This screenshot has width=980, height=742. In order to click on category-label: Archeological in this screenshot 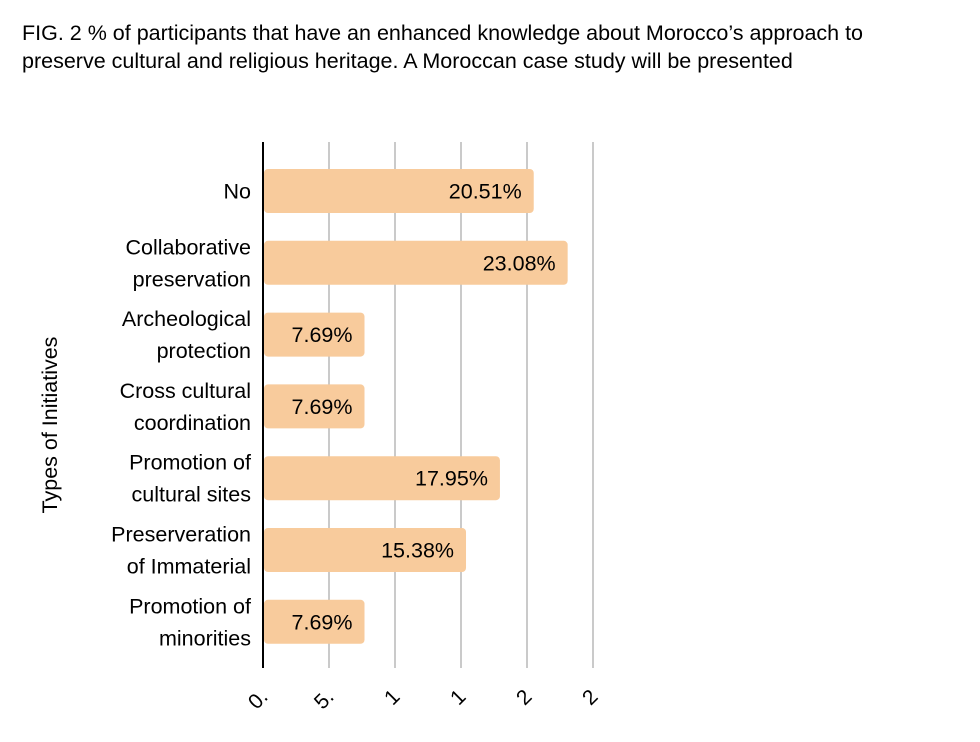, I will do `click(186, 319)`.